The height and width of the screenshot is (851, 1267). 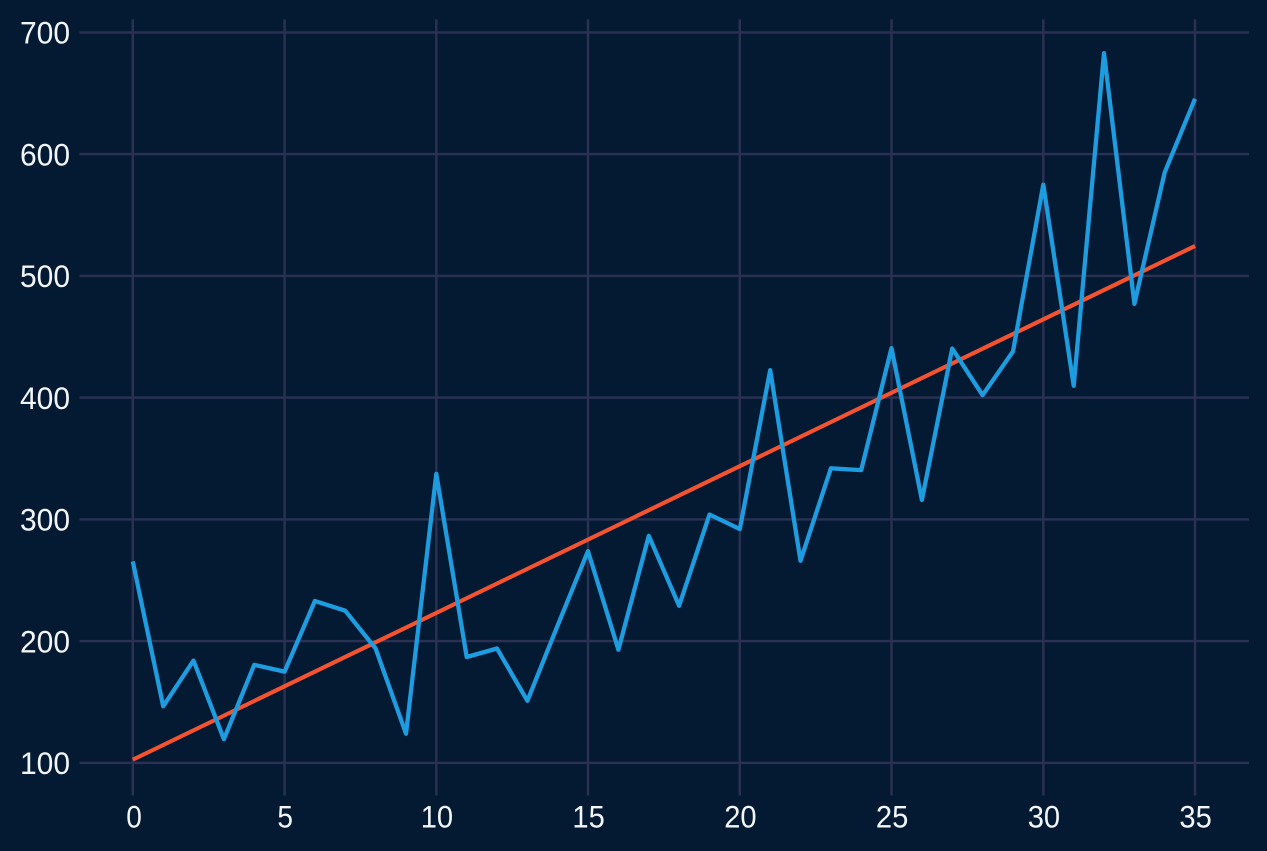 I want to click on svg-text: 0, so click(x=134, y=816).